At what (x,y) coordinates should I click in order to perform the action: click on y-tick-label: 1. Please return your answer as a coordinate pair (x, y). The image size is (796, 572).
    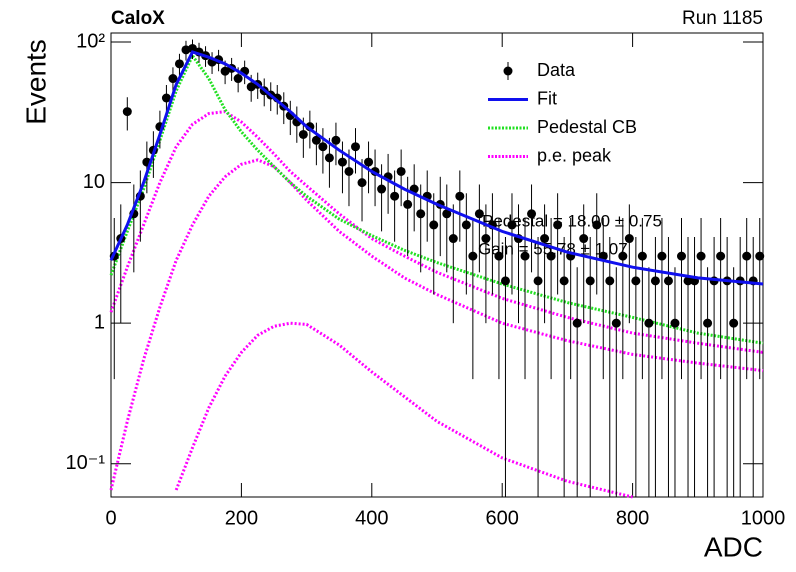
    Looking at the image, I should click on (99, 322).